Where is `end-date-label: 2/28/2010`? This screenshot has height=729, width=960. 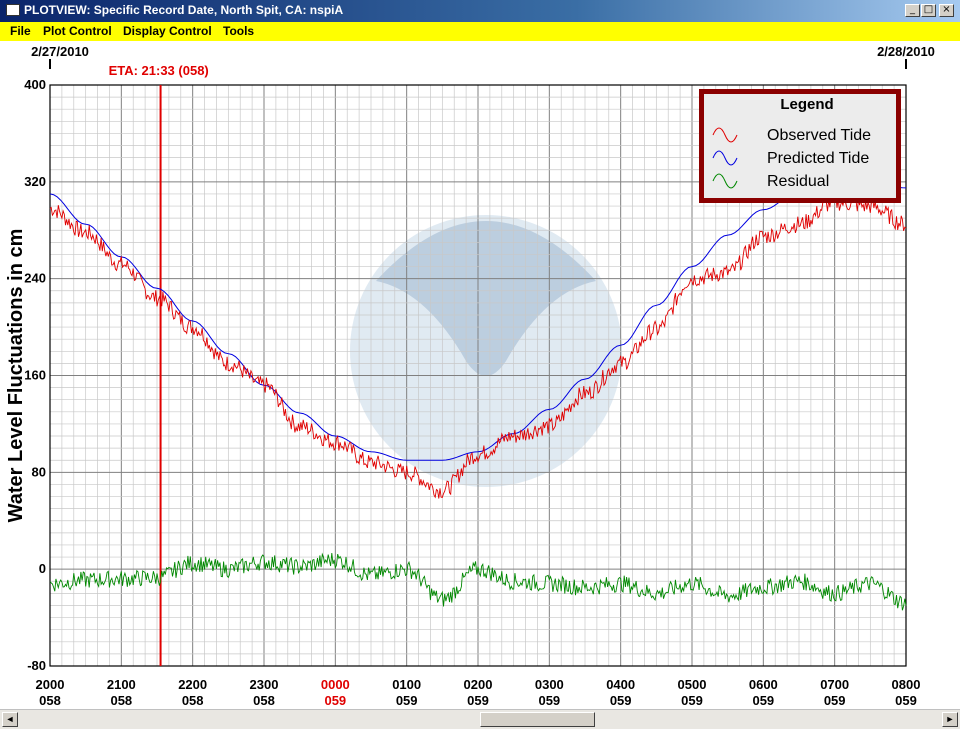 end-date-label: 2/28/2010 is located at coordinates (906, 51).